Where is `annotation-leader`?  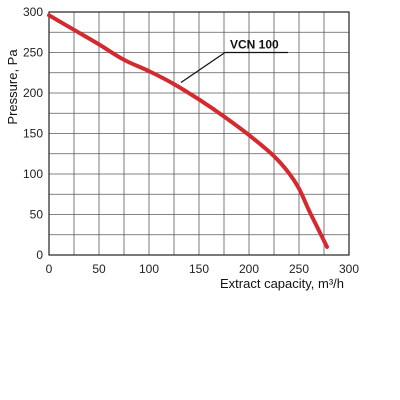
annotation-leader is located at coordinates (234, 67).